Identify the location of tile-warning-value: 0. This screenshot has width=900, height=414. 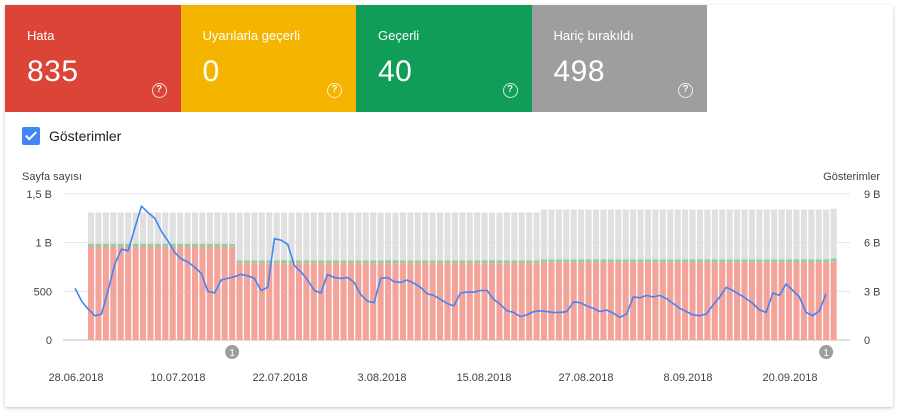
(211, 71).